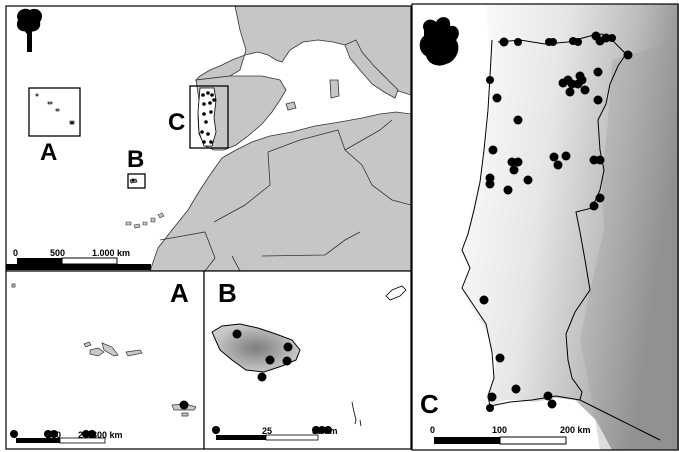 This screenshot has height=452, width=679. What do you see at coordinates (104, 350) in the screenshot?
I see `azores-islands` at bounding box center [104, 350].